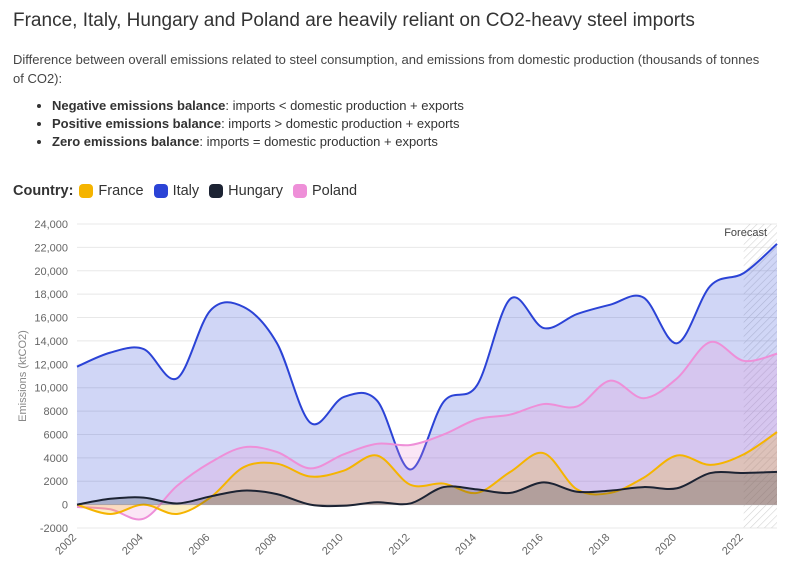 This screenshot has height=575, width=796. I want to click on line-france, so click(427, 473).